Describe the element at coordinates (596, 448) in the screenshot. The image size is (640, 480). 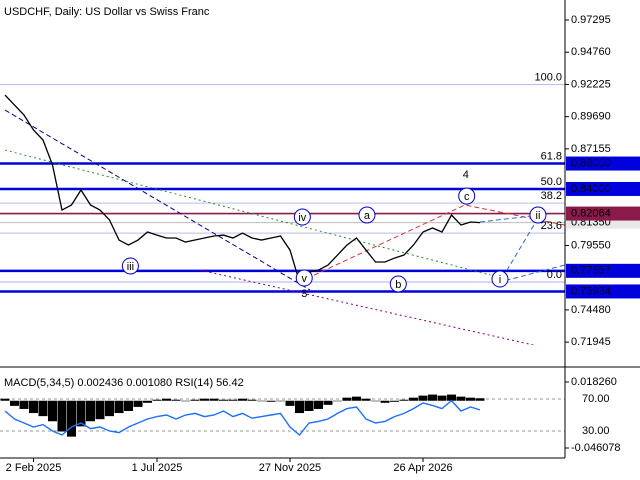
I see `y-tick-label: -0.046078` at that location.